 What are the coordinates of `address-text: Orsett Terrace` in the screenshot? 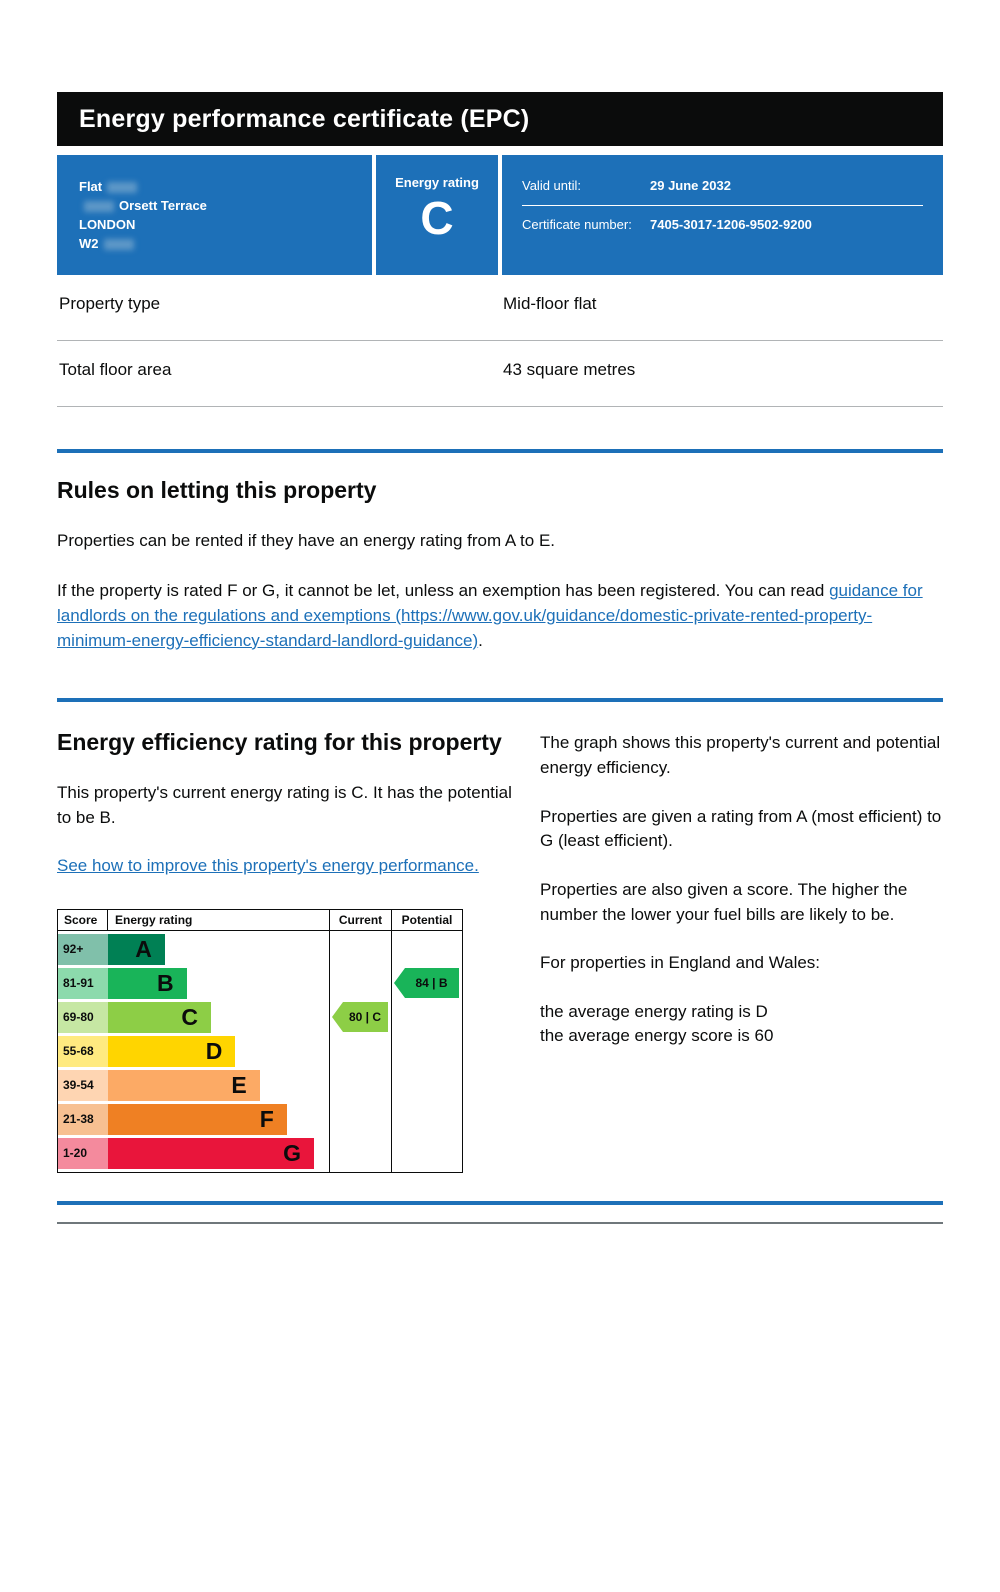 It's located at (163, 205).